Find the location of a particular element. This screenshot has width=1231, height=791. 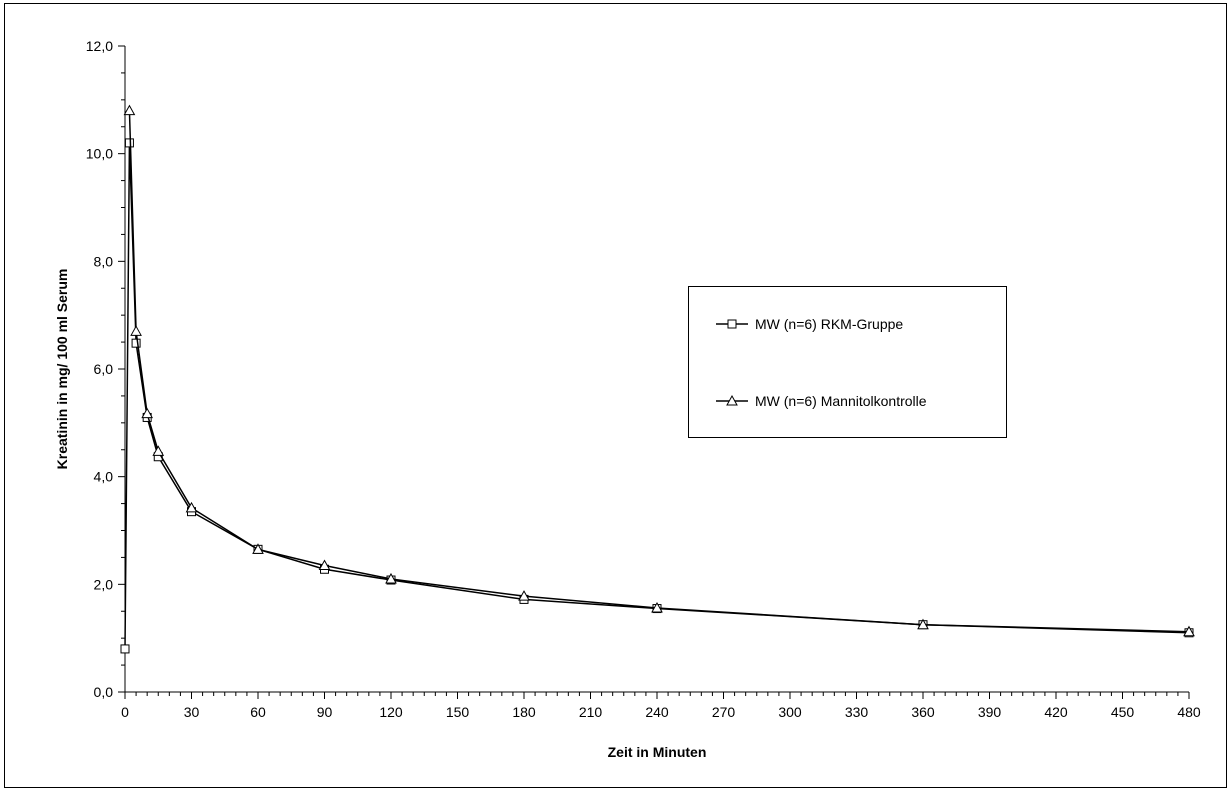

x-tick-label: 210 is located at coordinates (591, 712).